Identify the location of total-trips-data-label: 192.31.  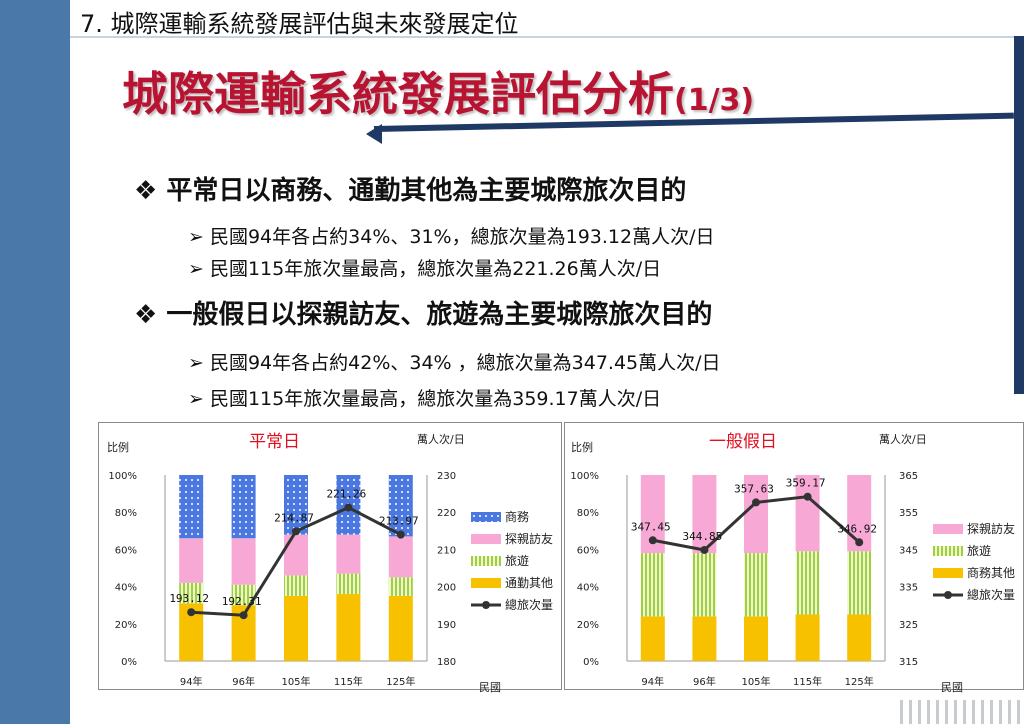
(242, 601).